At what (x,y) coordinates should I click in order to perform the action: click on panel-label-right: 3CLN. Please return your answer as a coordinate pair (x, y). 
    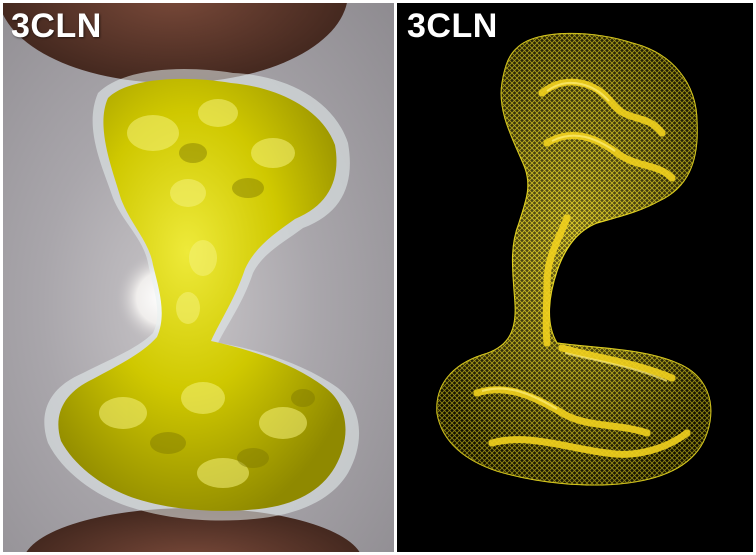
    Looking at the image, I should click on (452, 26).